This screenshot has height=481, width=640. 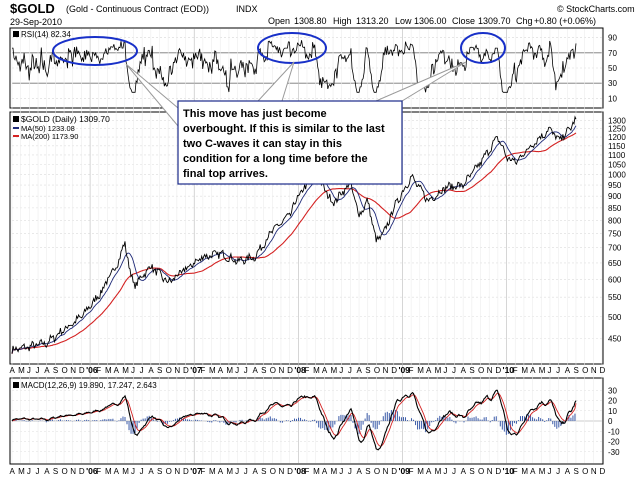 I want to click on callout-line-1: This move has just become, so click(x=255, y=114).